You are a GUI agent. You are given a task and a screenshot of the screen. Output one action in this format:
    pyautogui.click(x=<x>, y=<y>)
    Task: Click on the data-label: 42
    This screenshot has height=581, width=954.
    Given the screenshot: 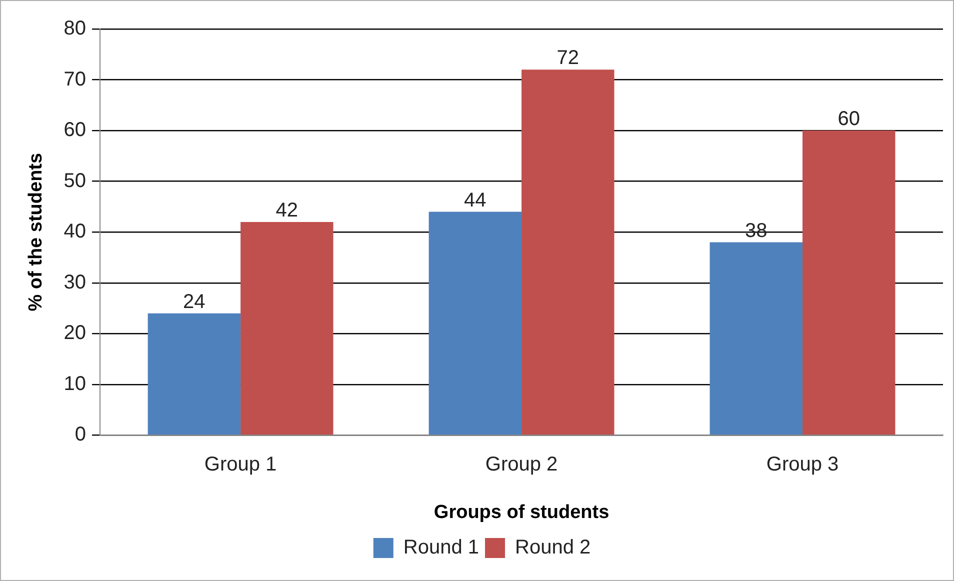 What is the action you would take?
    pyautogui.click(x=287, y=210)
    